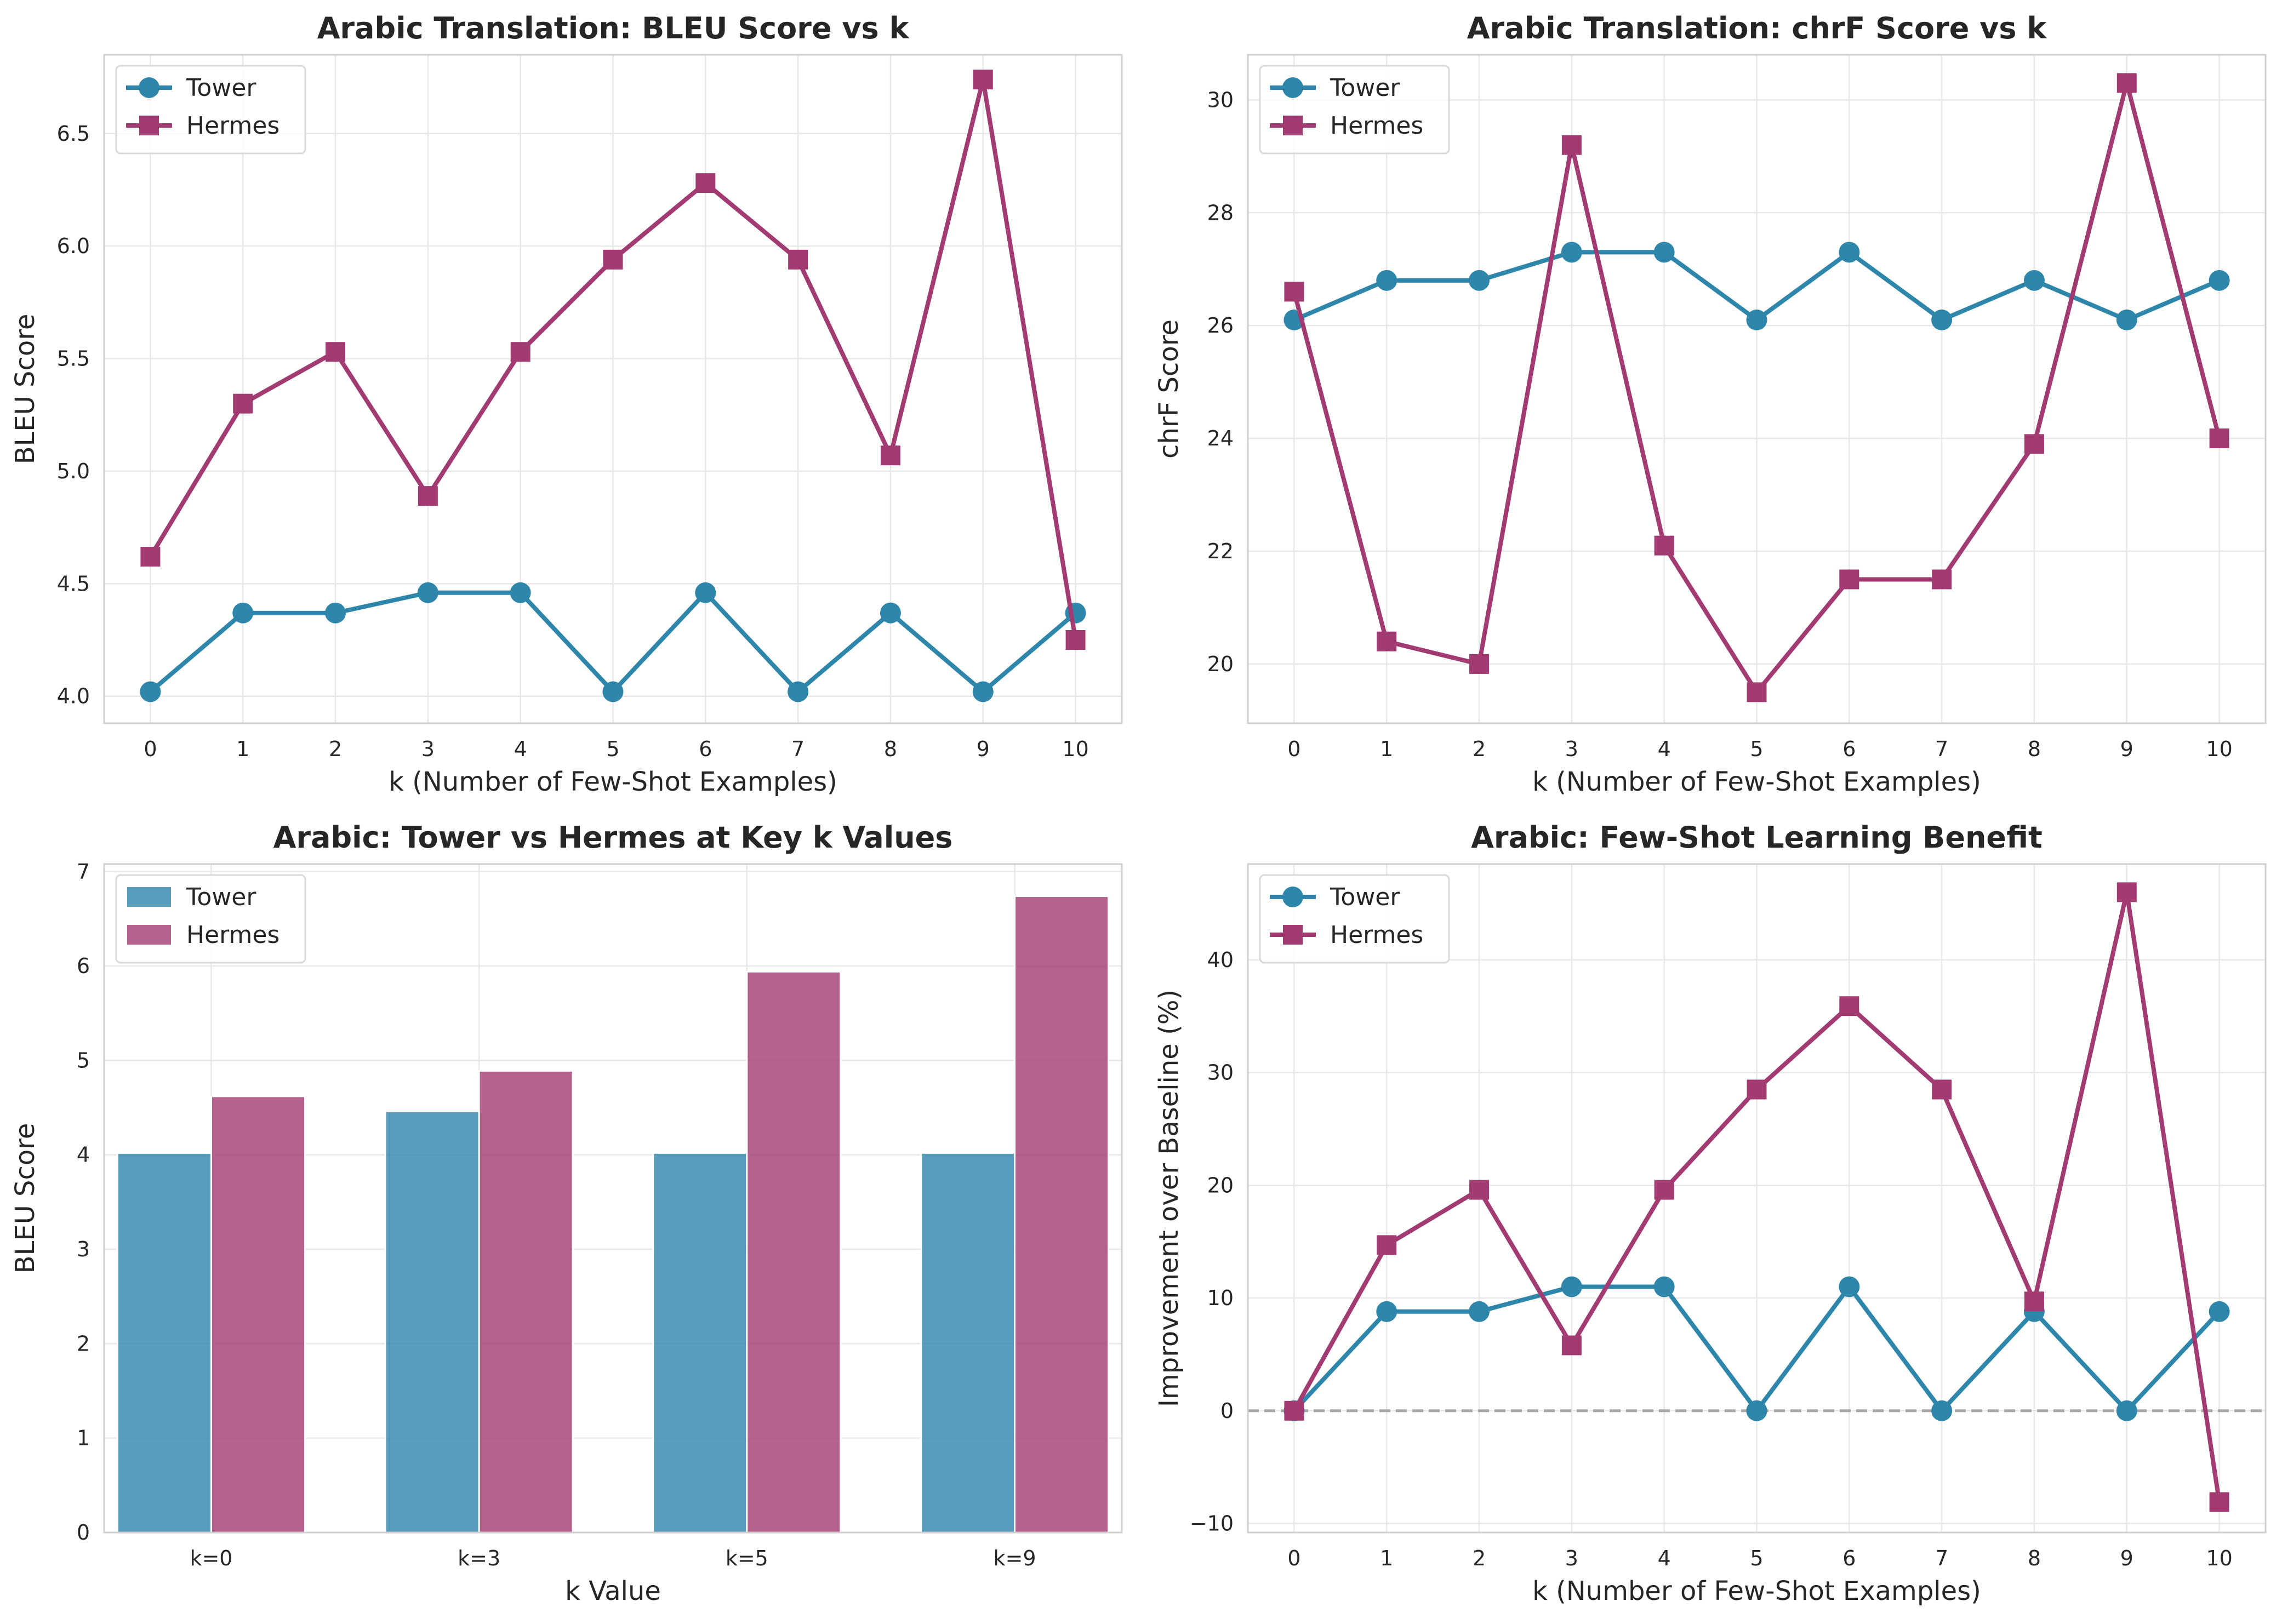  Describe the element at coordinates (1220, 325) in the screenshot. I see `y-tick-label: 26` at that location.